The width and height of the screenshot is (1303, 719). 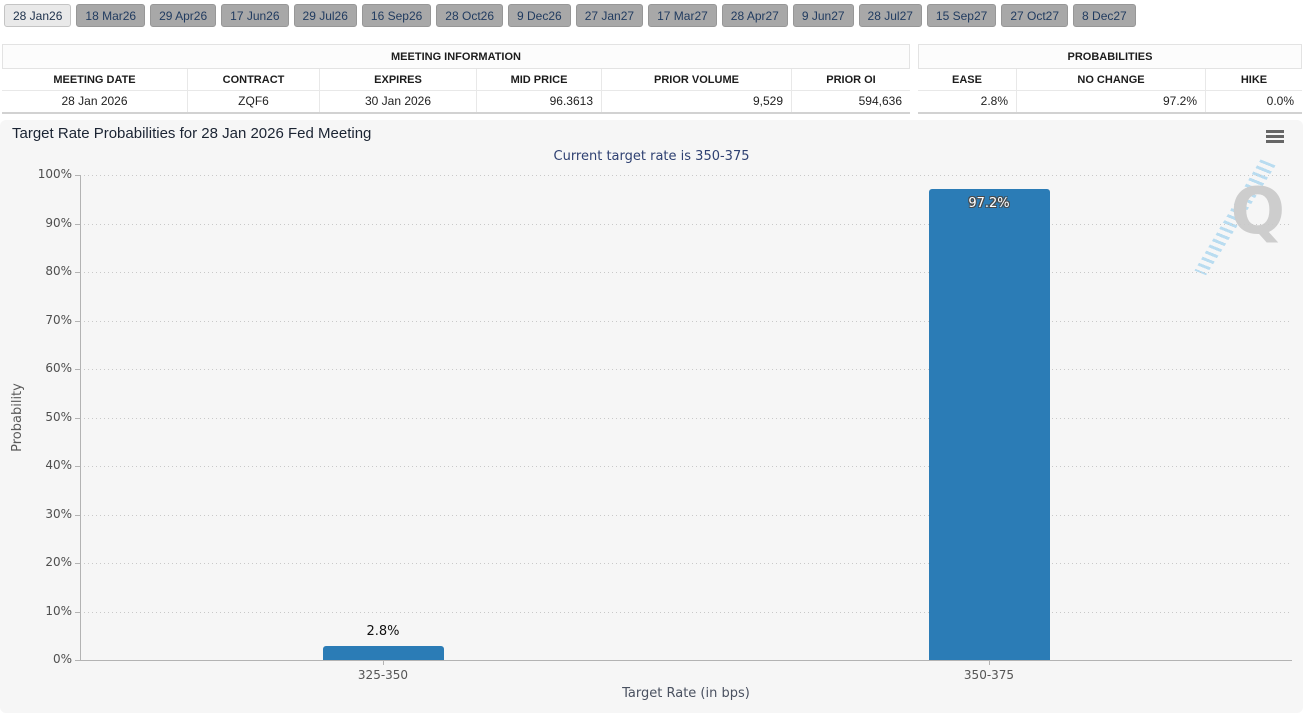 What do you see at coordinates (58, 271) in the screenshot?
I see `y-tick-label-80%: 80%` at bounding box center [58, 271].